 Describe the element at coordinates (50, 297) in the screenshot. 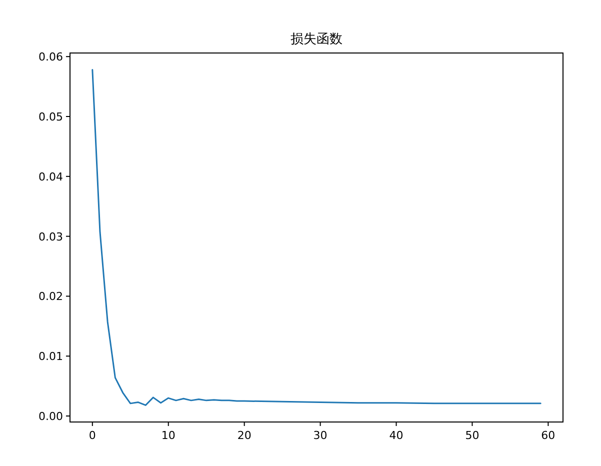

I see `y-tick-label: 0.02` at that location.